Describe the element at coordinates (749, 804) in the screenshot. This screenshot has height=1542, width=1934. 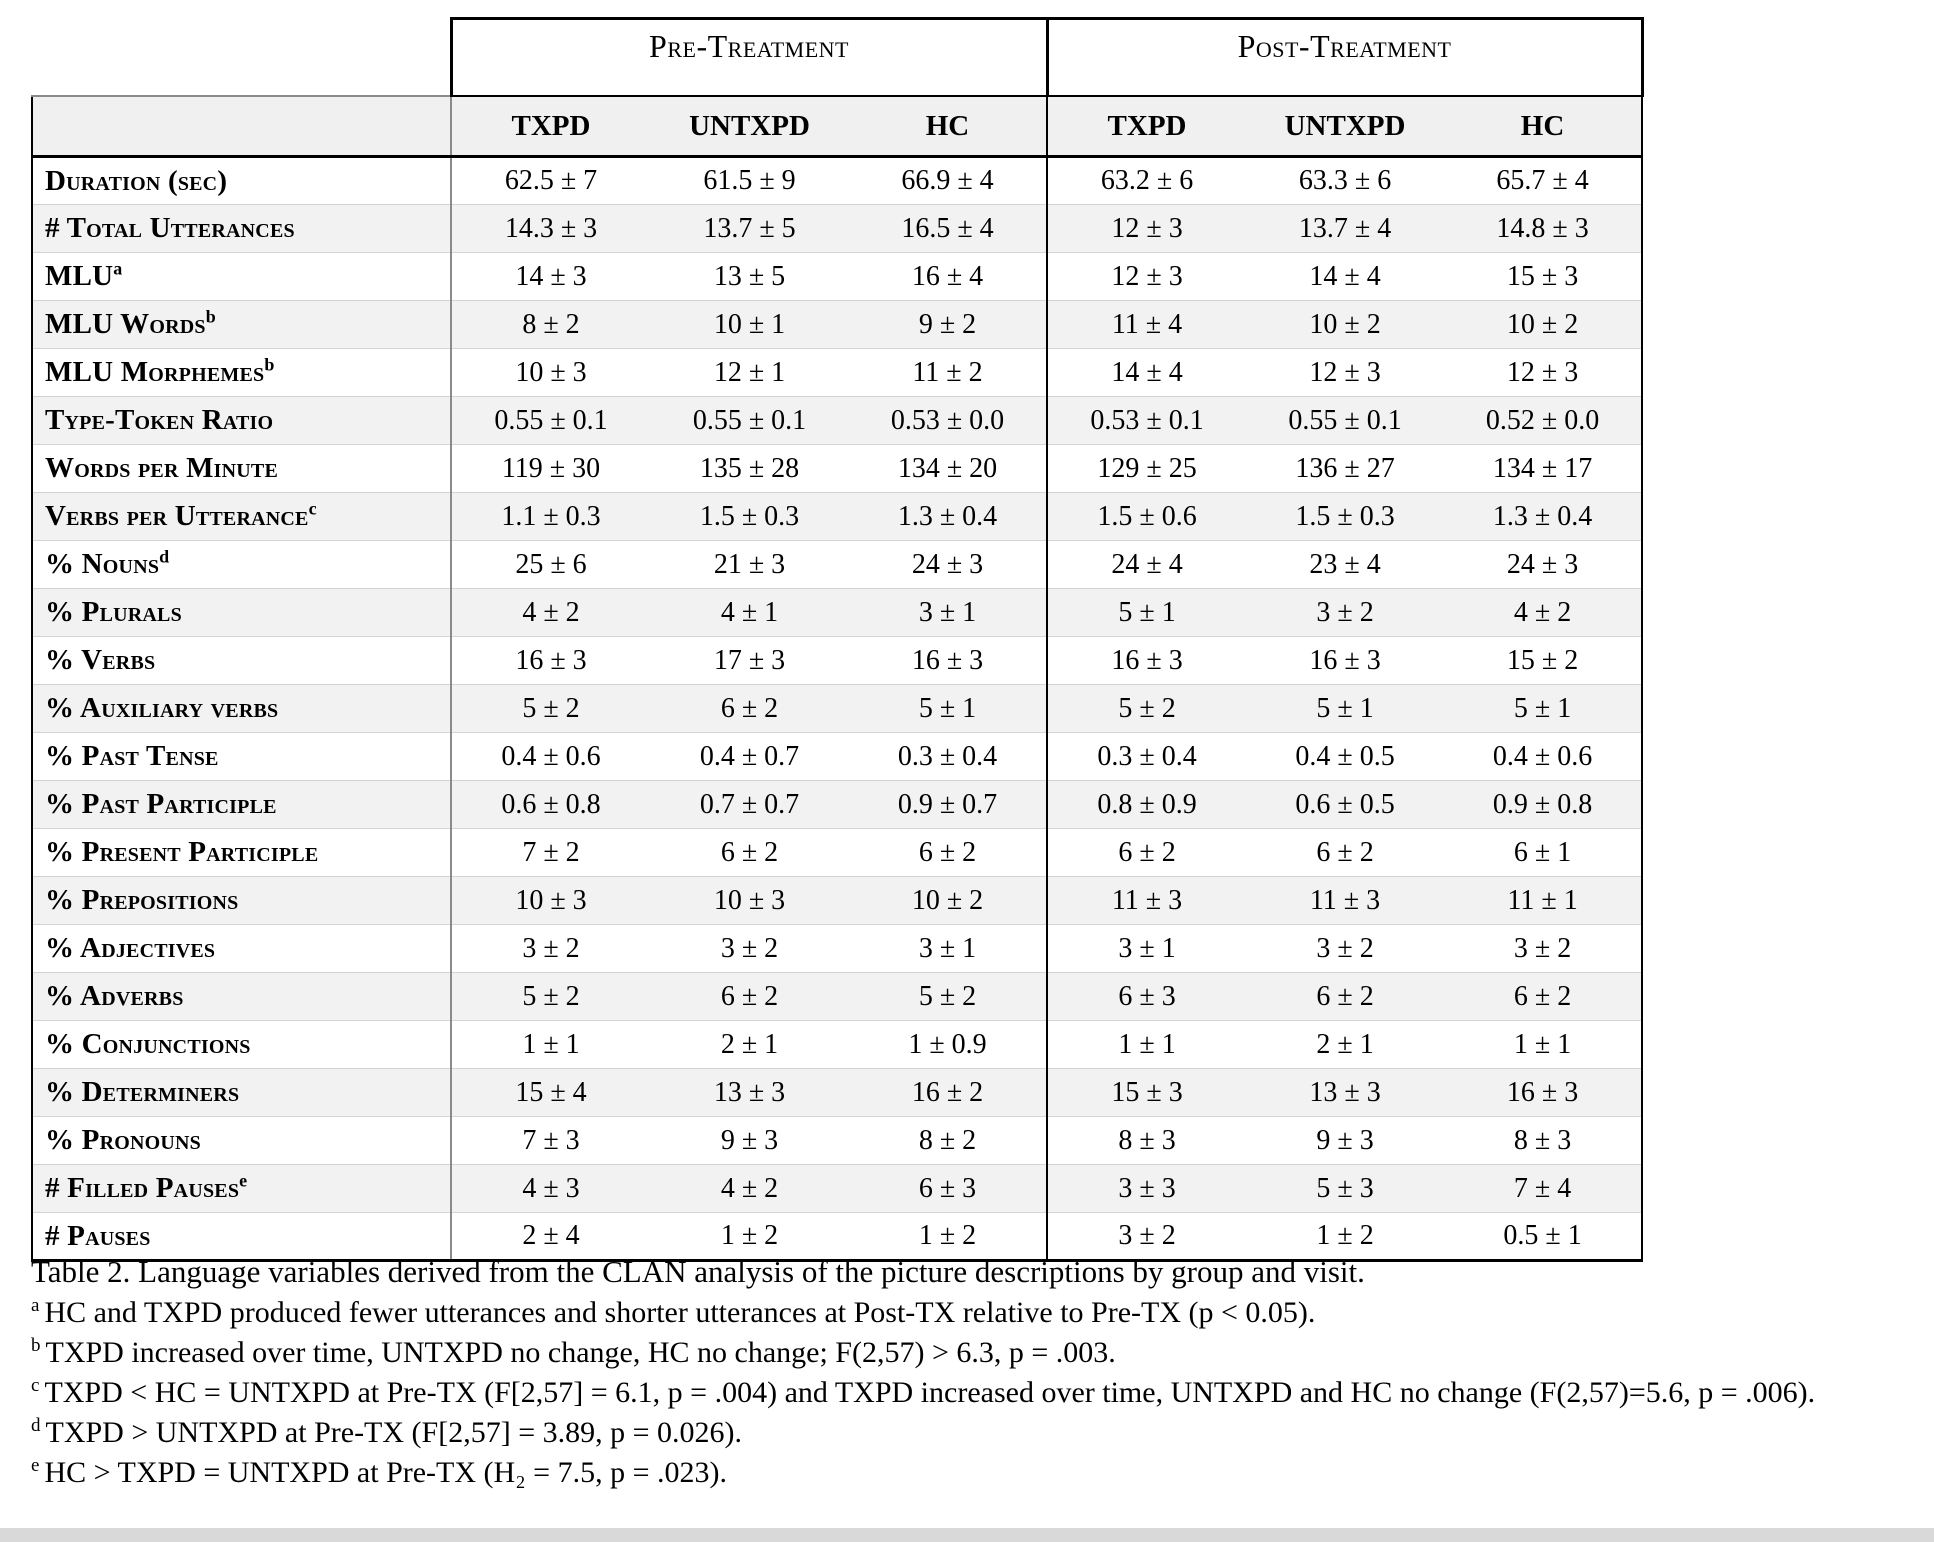
I see `cell-untxpd-pre: 0.7 ± 0.7` at that location.